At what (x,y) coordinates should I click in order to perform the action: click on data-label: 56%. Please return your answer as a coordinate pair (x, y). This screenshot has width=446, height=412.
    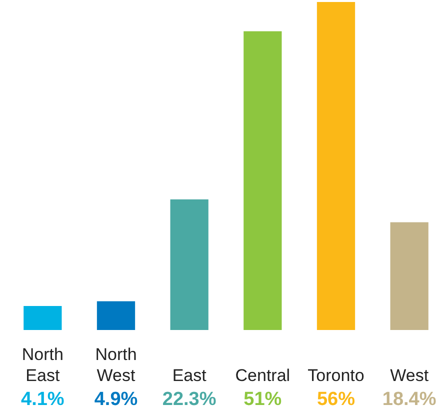
    Looking at the image, I should click on (336, 399).